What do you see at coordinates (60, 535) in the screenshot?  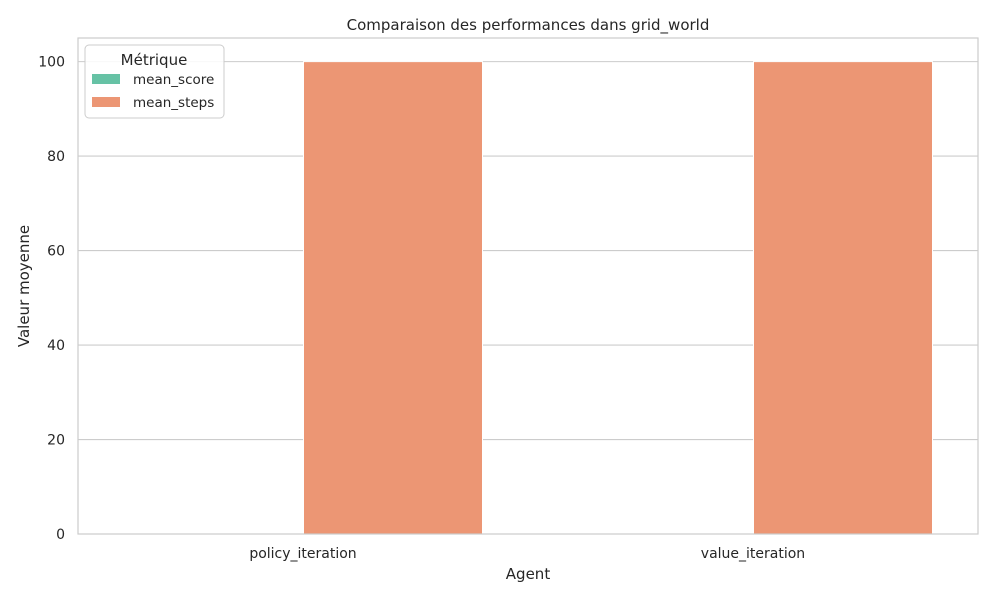 I see `y-tick-label: 0` at bounding box center [60, 535].